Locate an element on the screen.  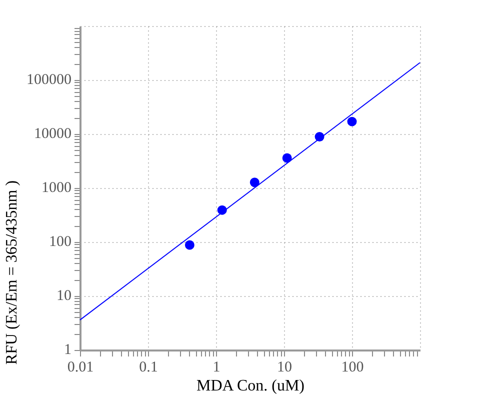
x-tick-label: 1 is located at coordinates (216, 368).